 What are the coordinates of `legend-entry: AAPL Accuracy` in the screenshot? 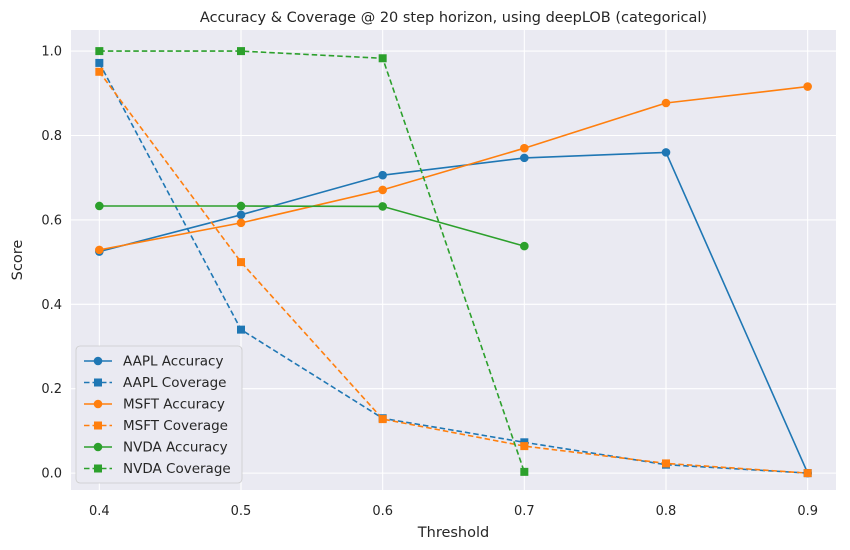 It's located at (153, 362).